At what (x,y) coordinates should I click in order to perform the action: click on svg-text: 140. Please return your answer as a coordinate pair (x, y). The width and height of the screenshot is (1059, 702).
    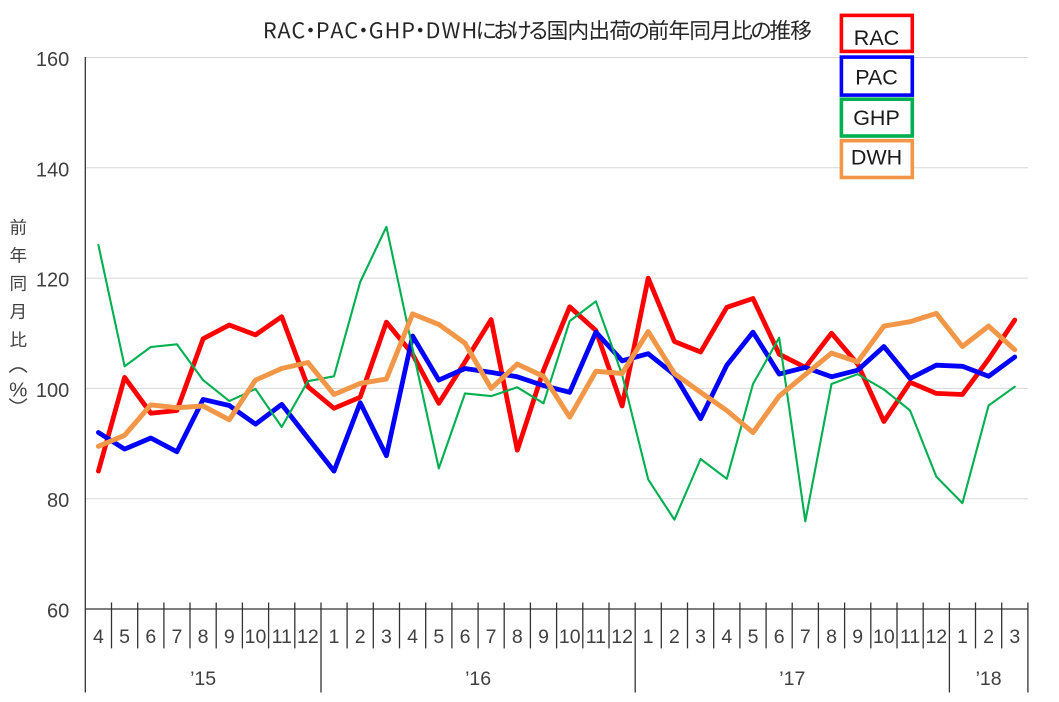
    Looking at the image, I should click on (52, 170).